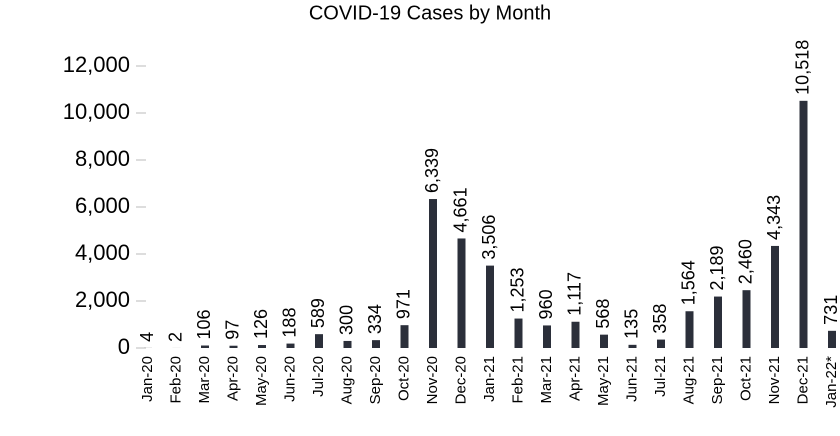  Describe the element at coordinates (460, 209) in the screenshot. I see `value-label: 4,661` at that location.